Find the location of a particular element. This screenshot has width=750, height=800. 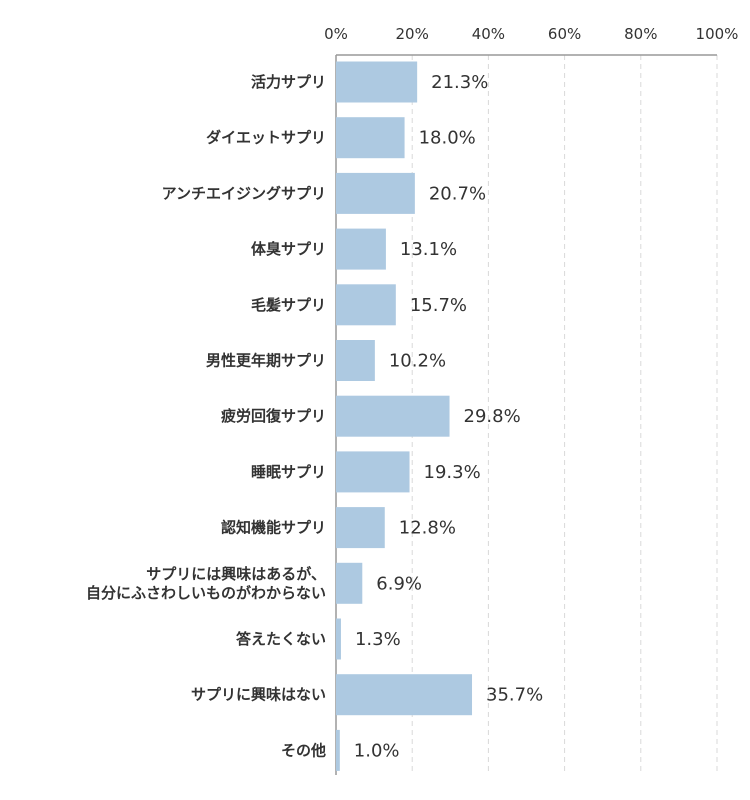

value-label: 15.7% is located at coordinates (438, 305).